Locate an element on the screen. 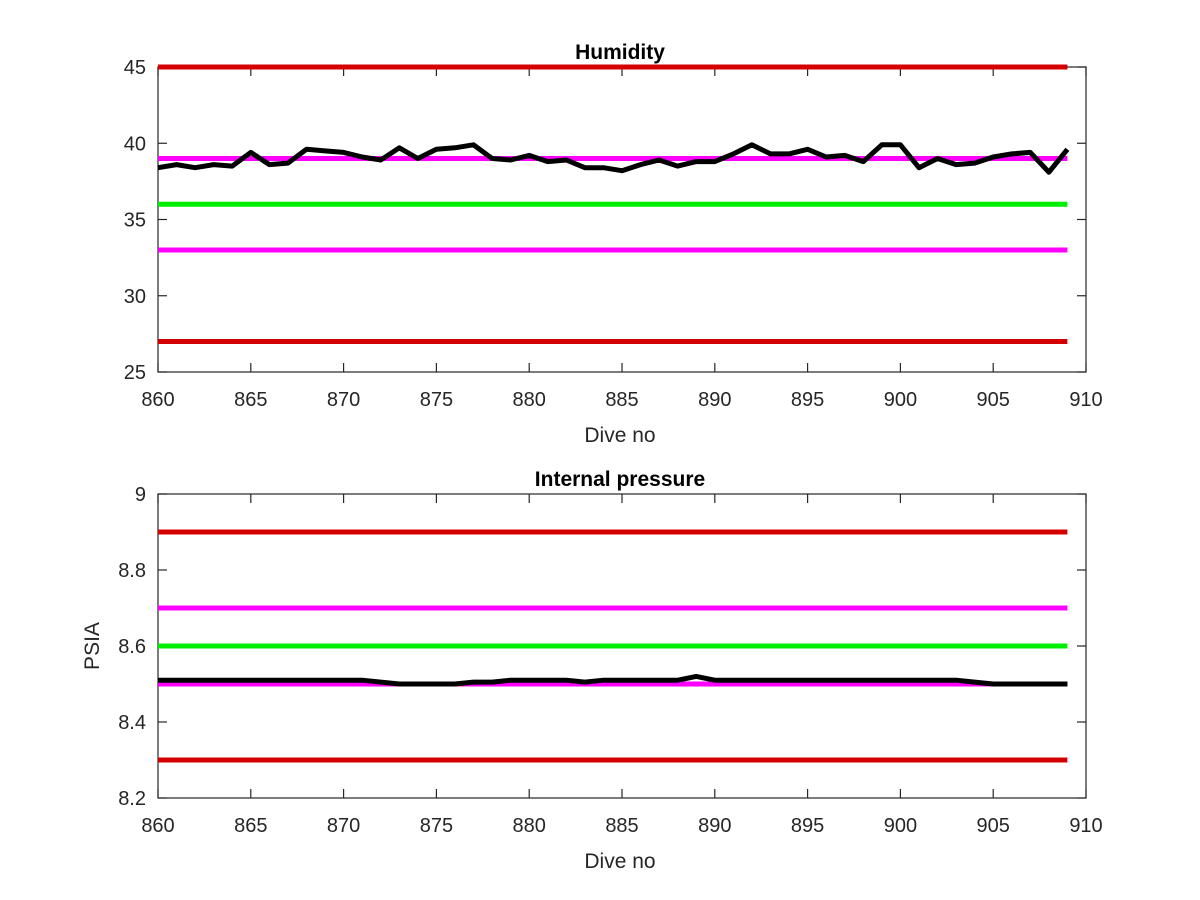  chart-title: Internal pressure is located at coordinates (620, 479).